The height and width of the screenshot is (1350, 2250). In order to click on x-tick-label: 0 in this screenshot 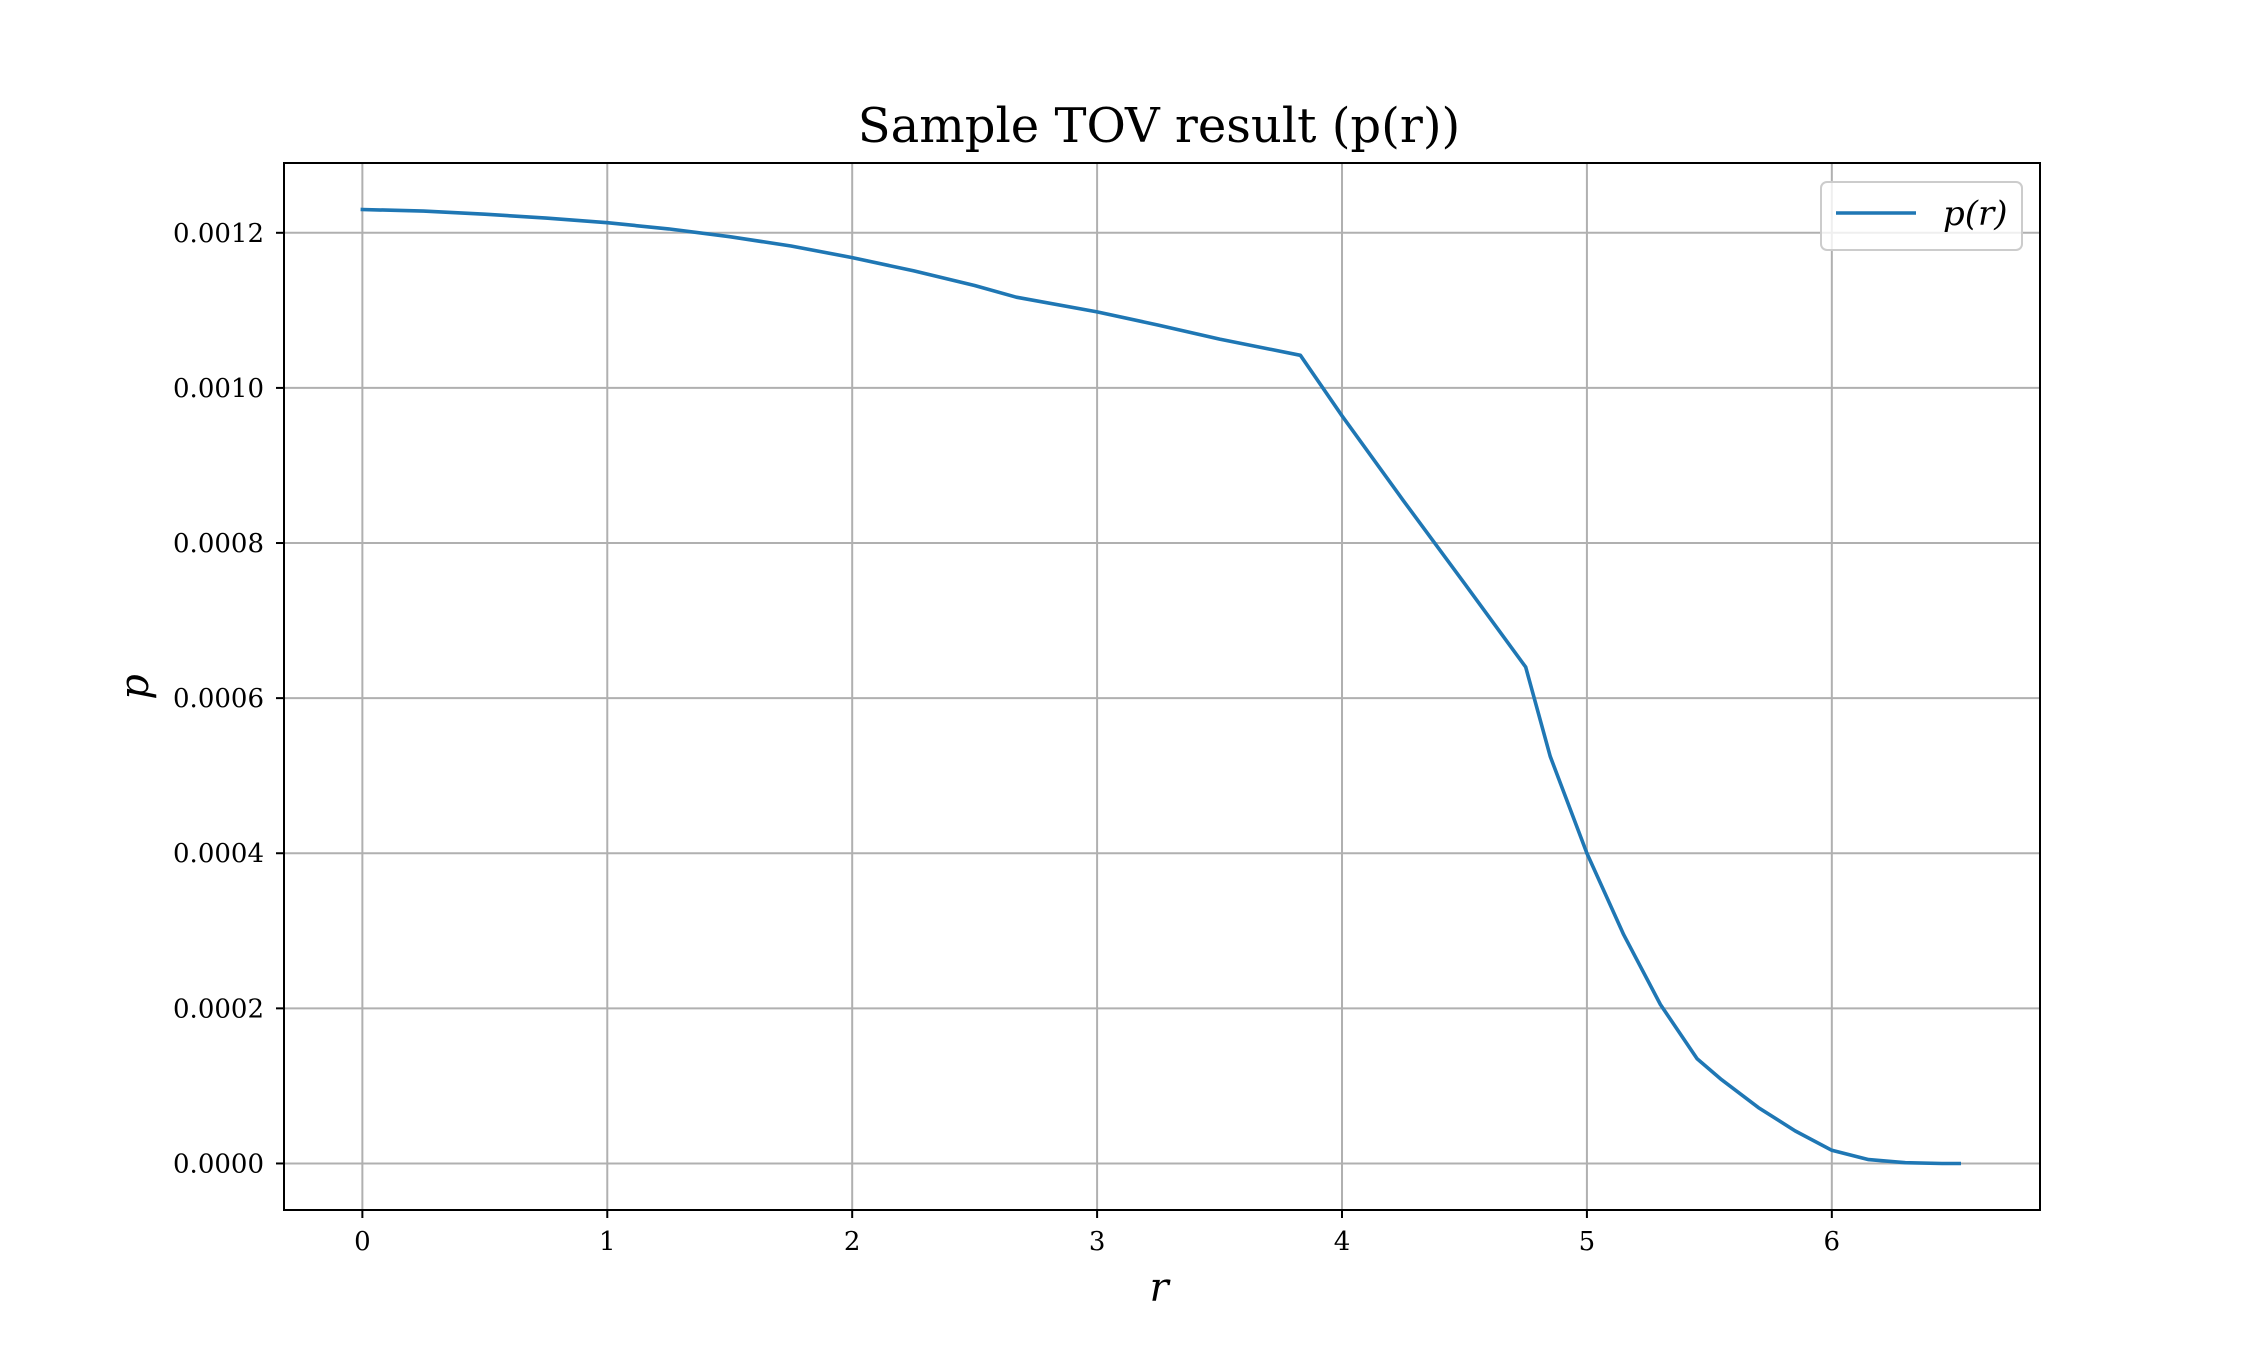, I will do `click(362, 1242)`.